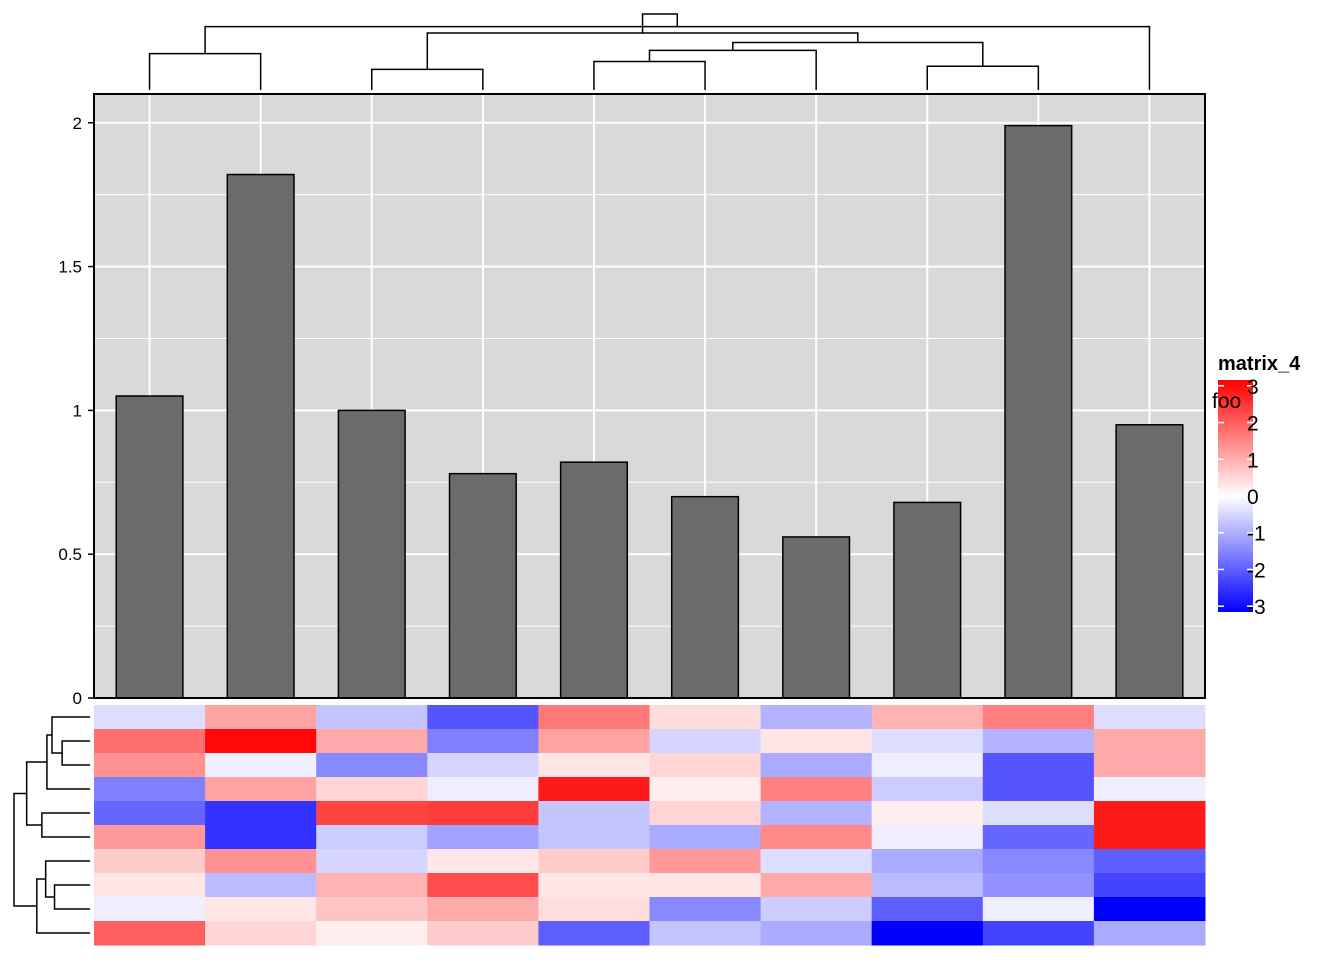 Image resolution: width=1344 pixels, height=965 pixels. Describe the element at coordinates (1256, 607) in the screenshot. I see `legend-tick-label: -3` at that location.